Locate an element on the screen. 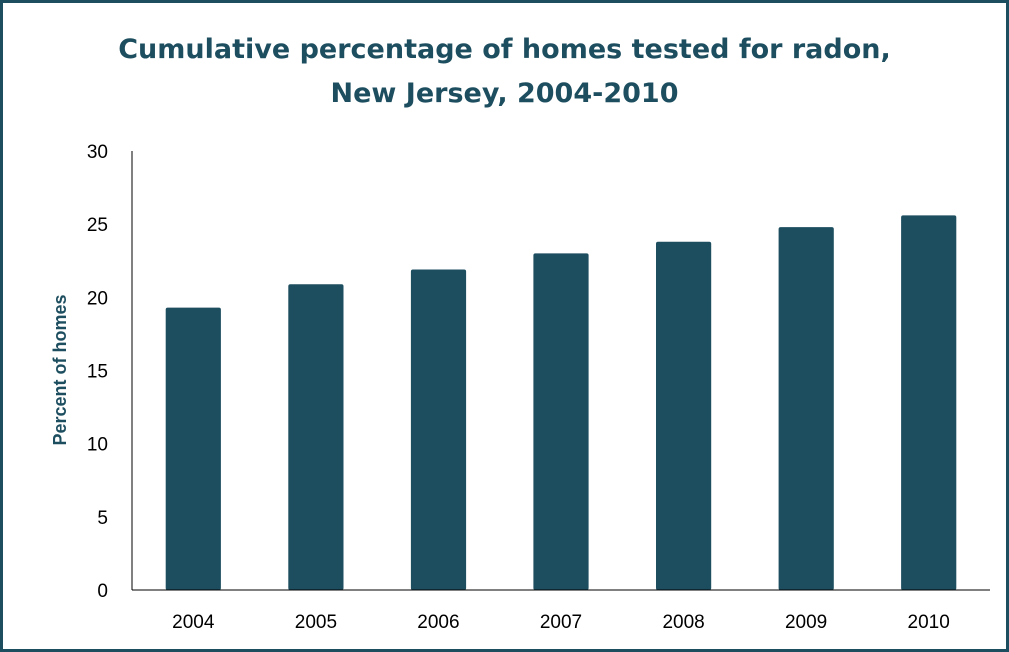  x-tick-label: 2007 is located at coordinates (561, 622).